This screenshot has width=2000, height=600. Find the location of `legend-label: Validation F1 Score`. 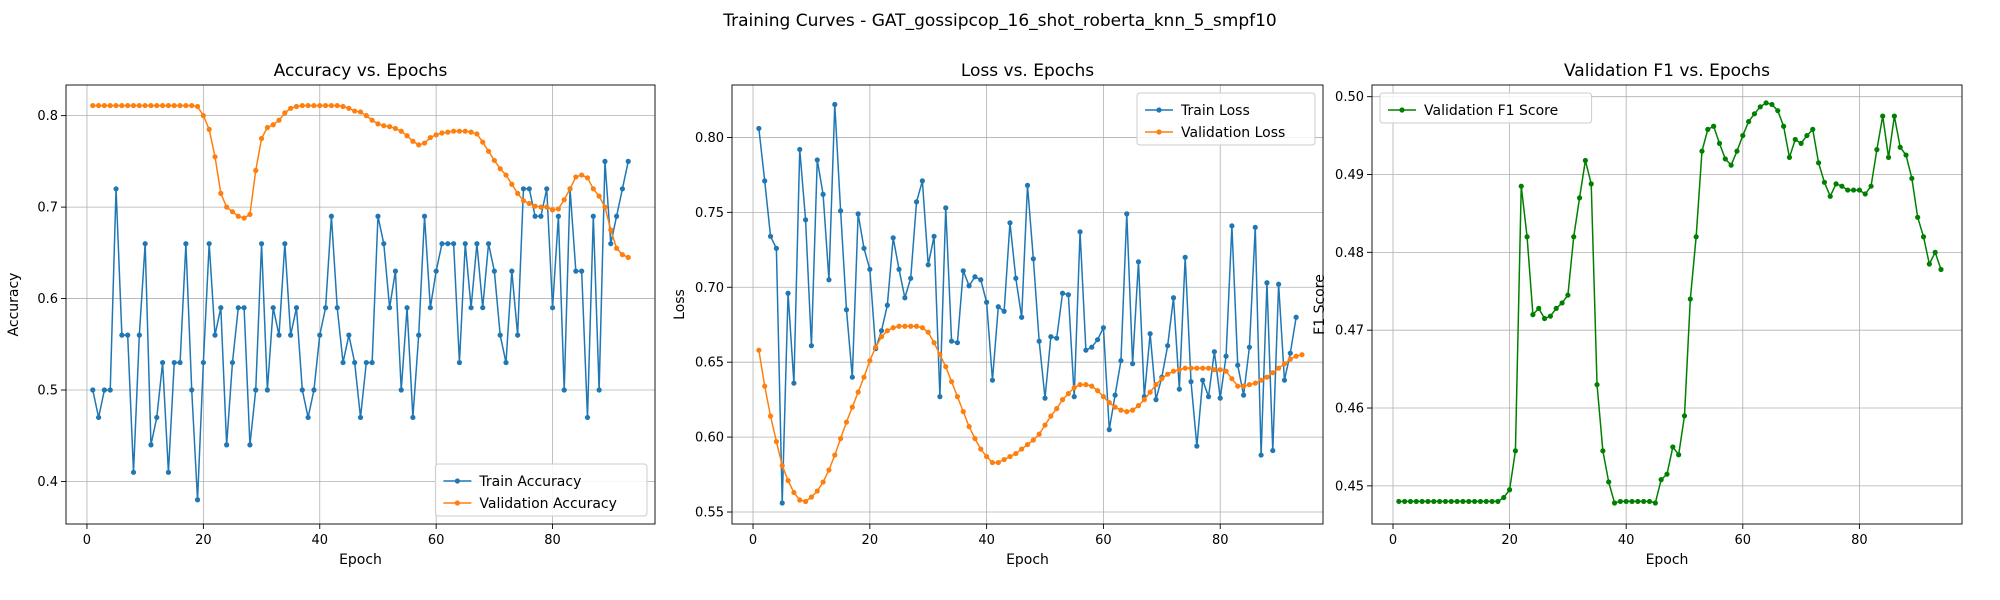

legend-label: Validation F1 Score is located at coordinates (1491, 111).